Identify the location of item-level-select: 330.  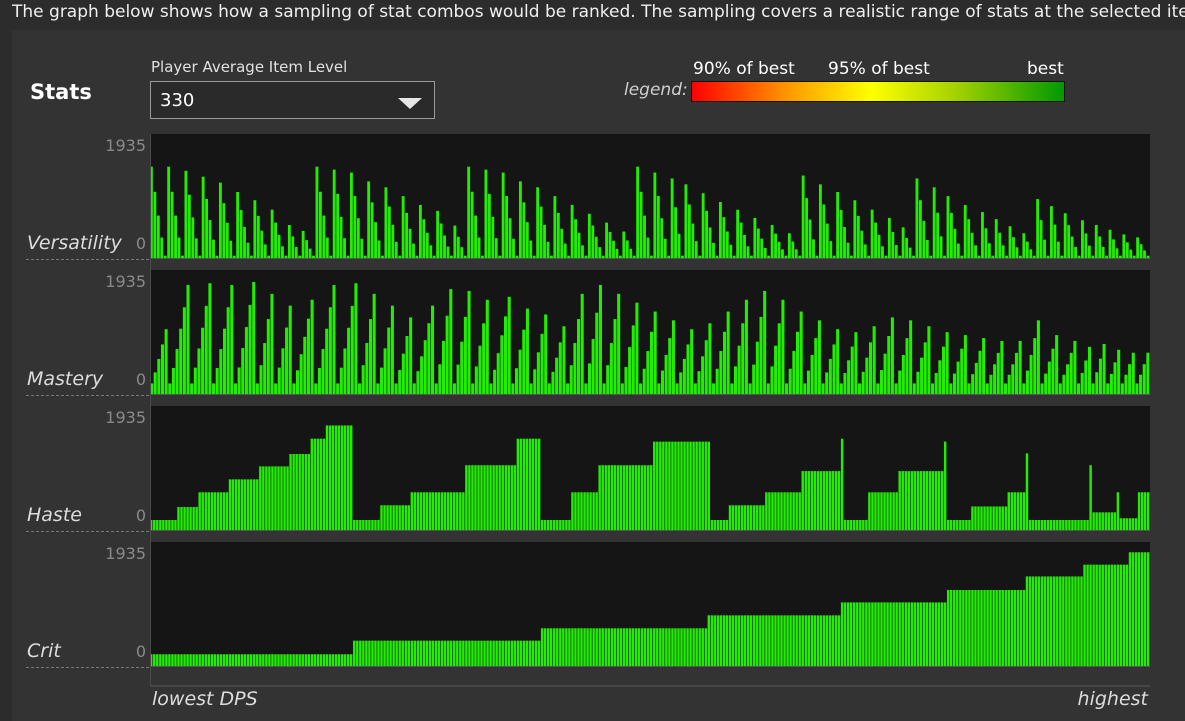
(292, 100).